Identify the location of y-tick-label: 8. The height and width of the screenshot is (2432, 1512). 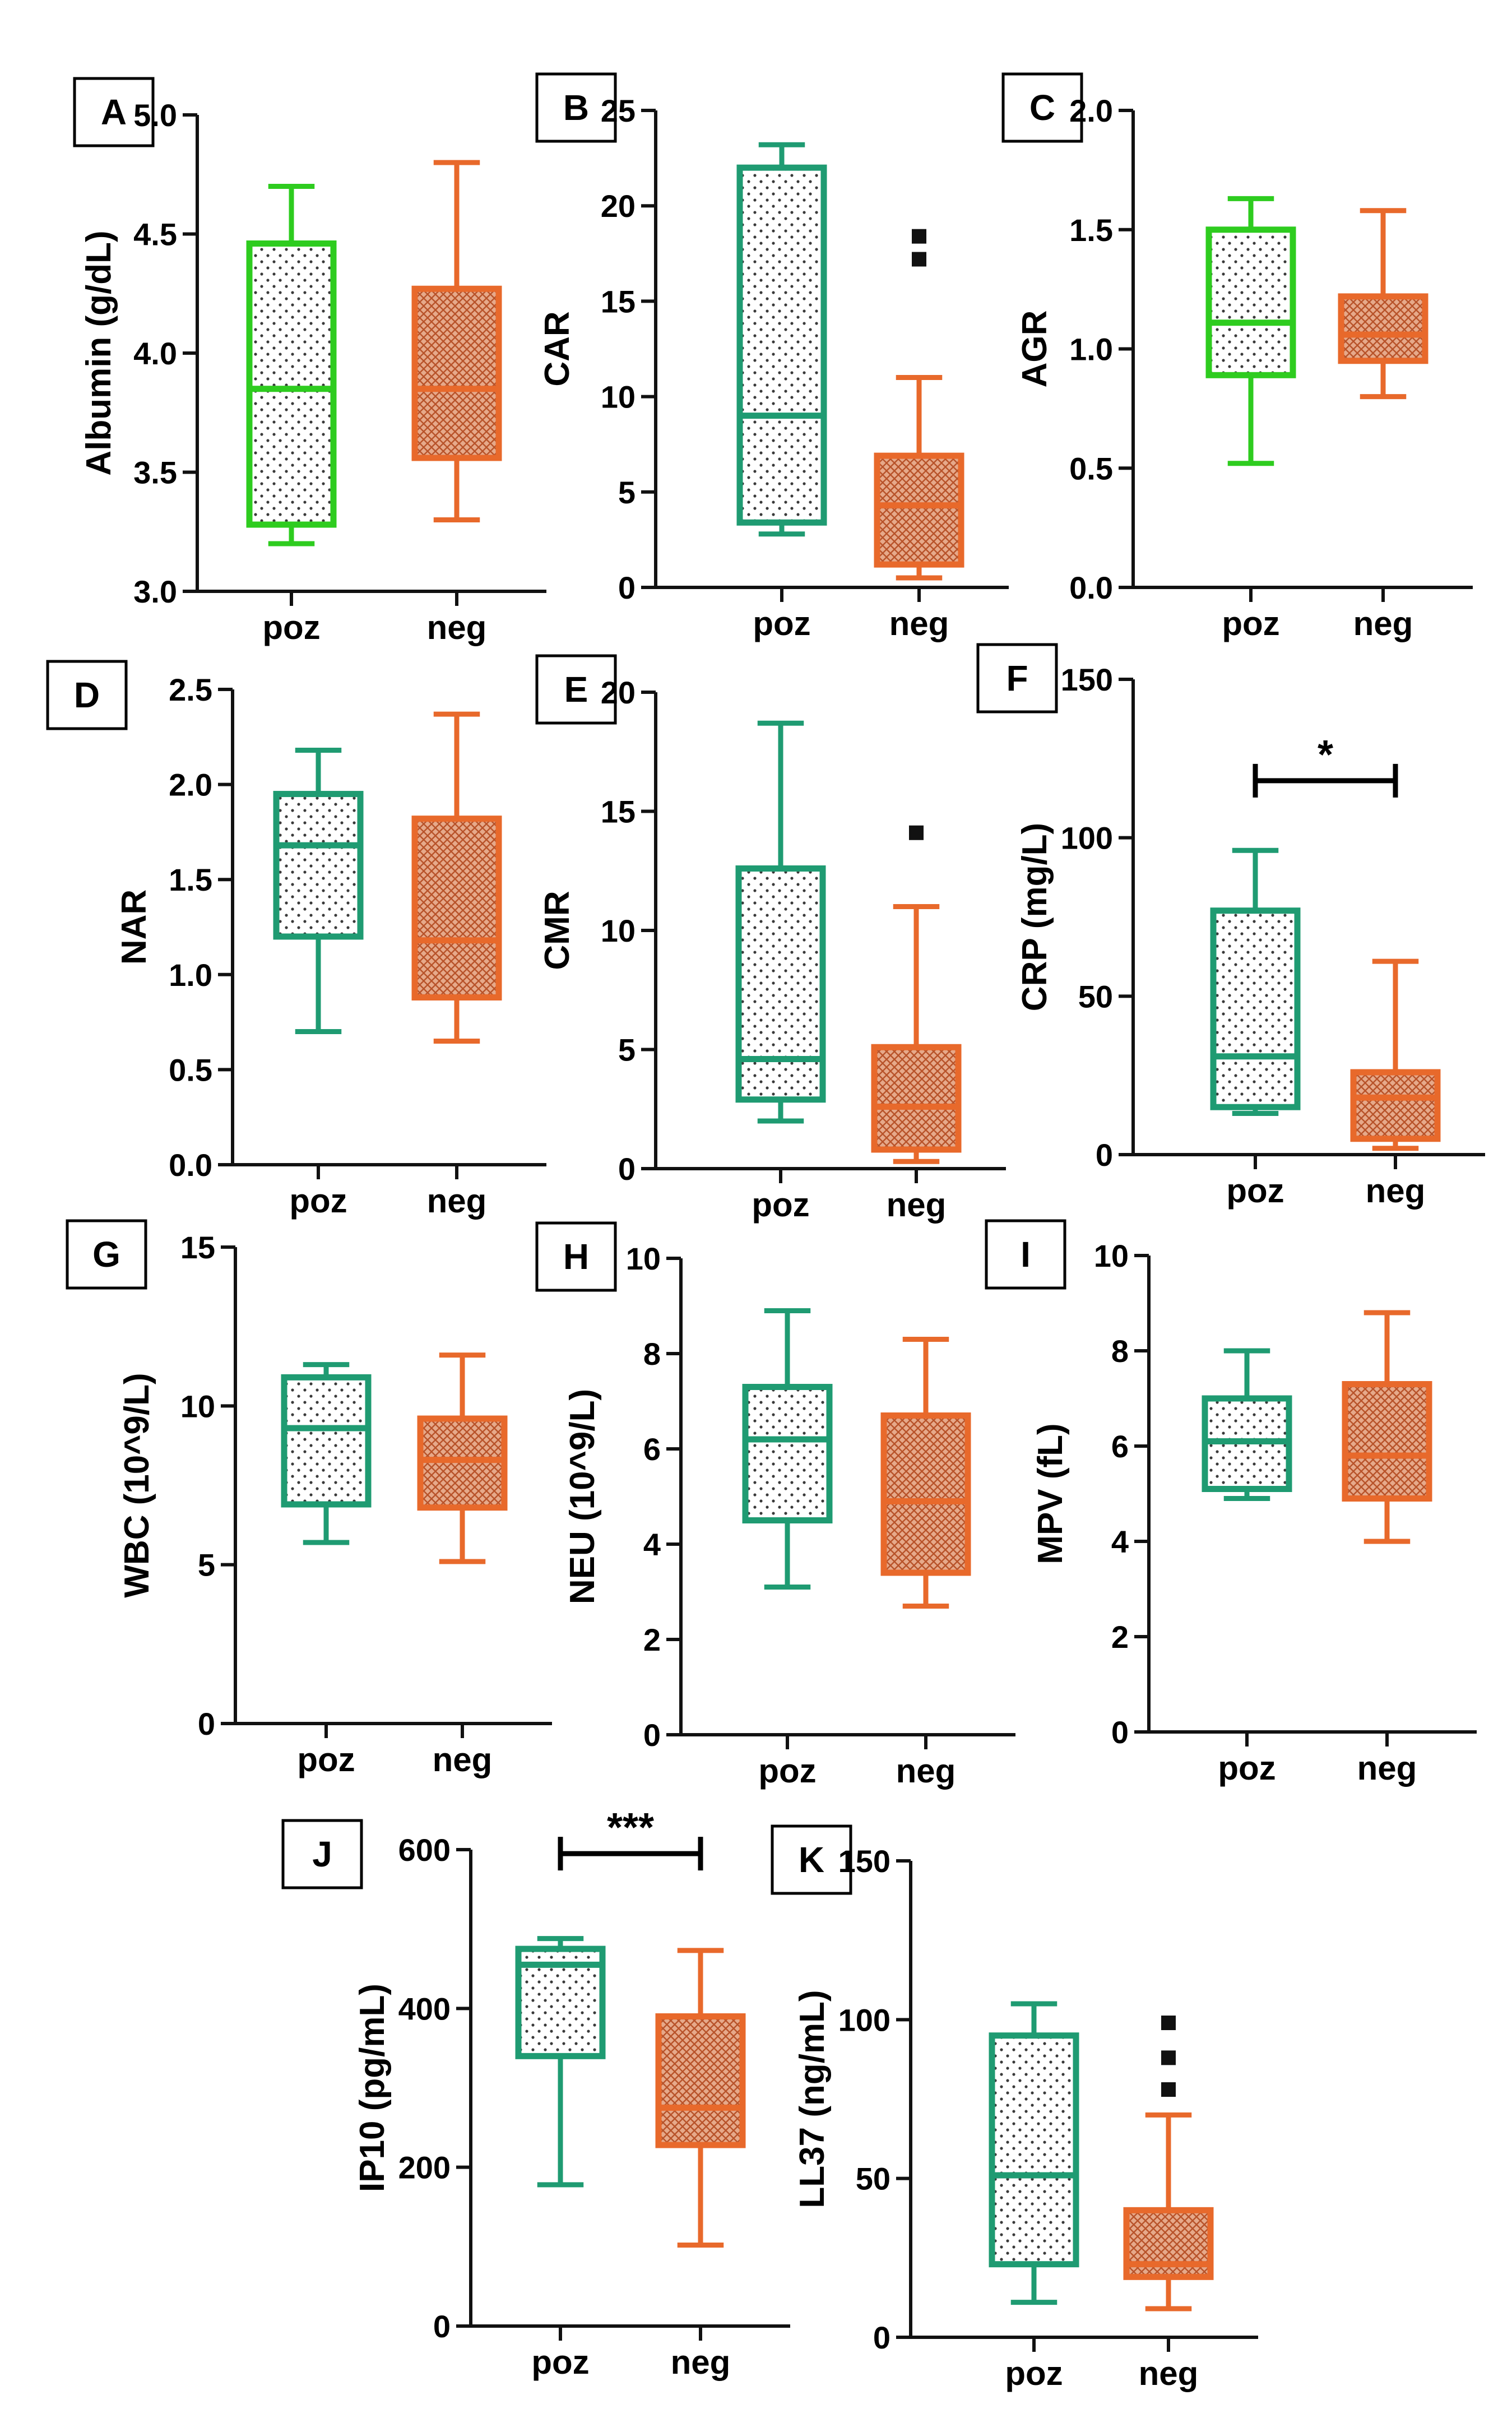
(1120, 1351).